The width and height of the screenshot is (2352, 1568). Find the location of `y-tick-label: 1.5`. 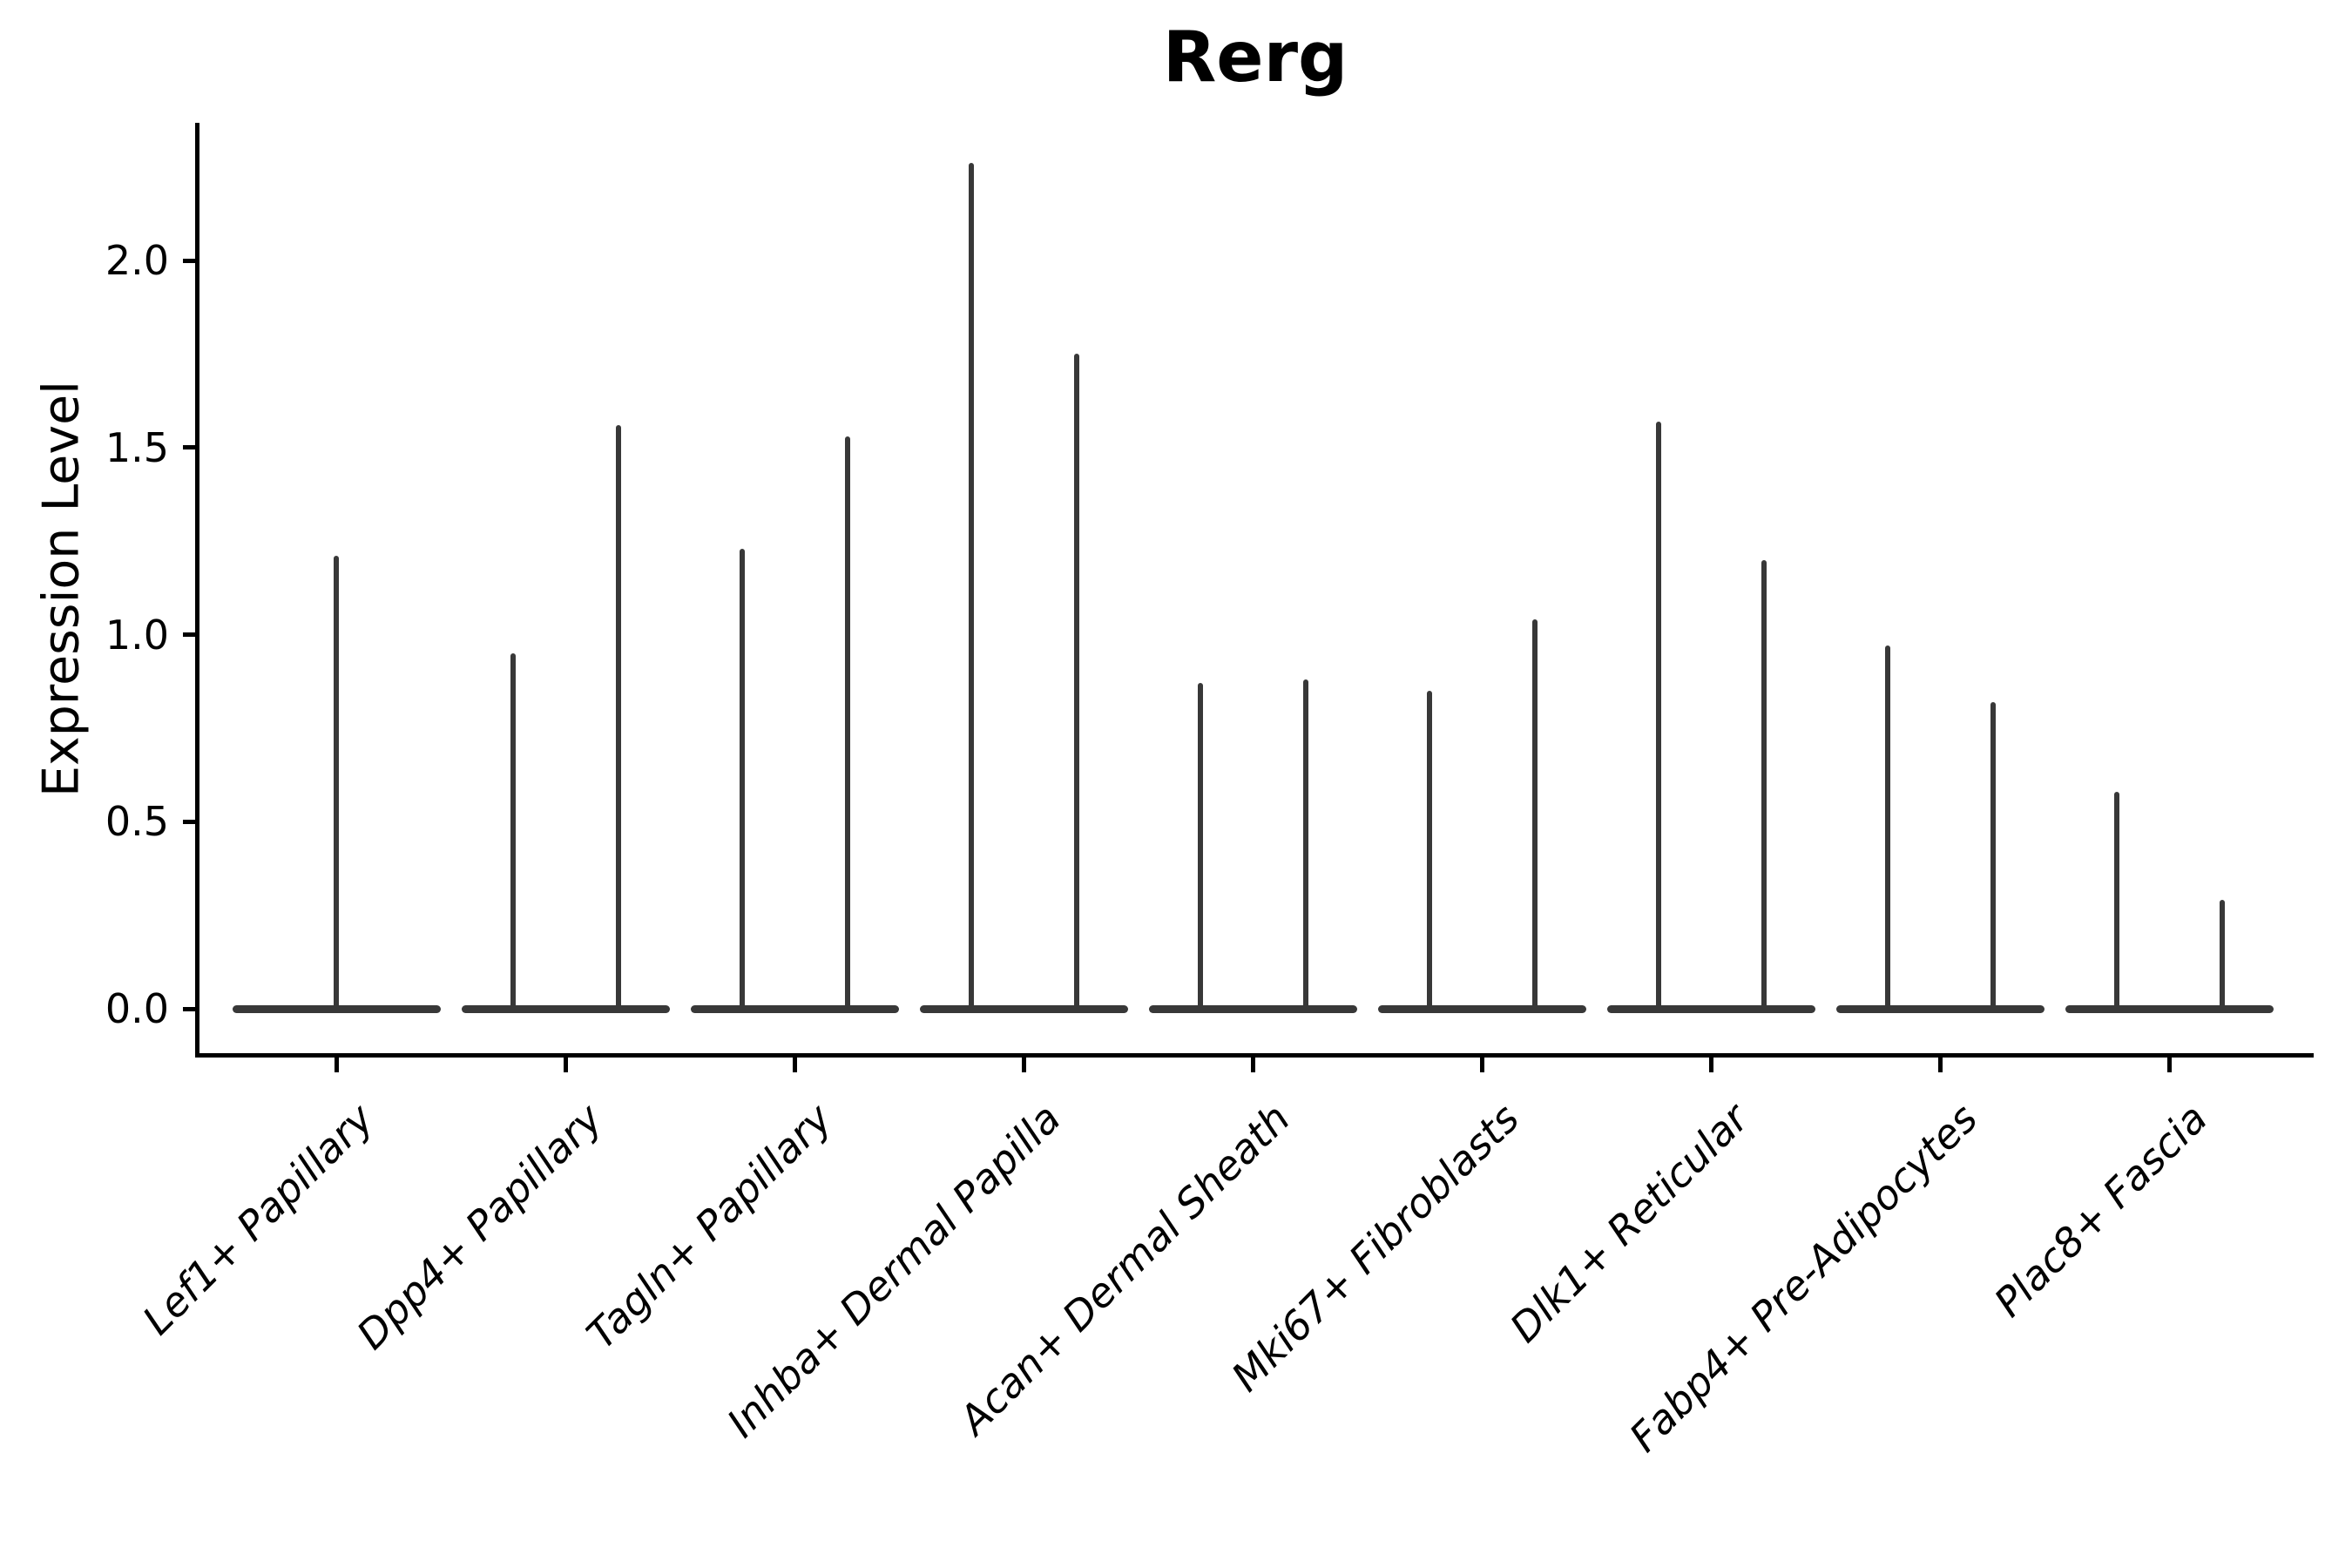

y-tick-label: 1.5 is located at coordinates (137, 447).